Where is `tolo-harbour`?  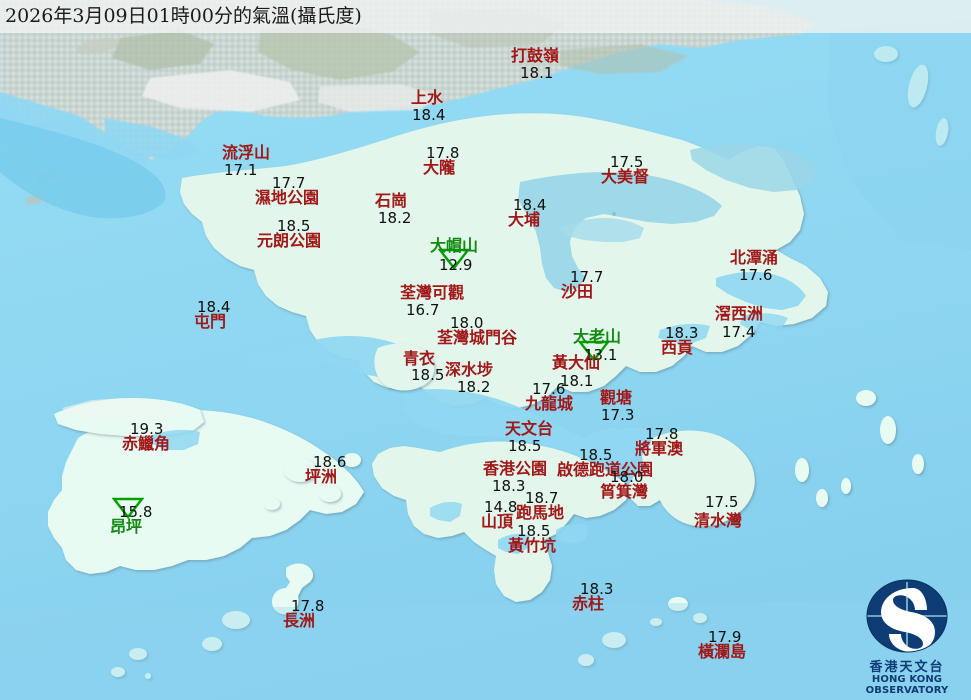
tolo-harbour is located at coordinates (620, 232).